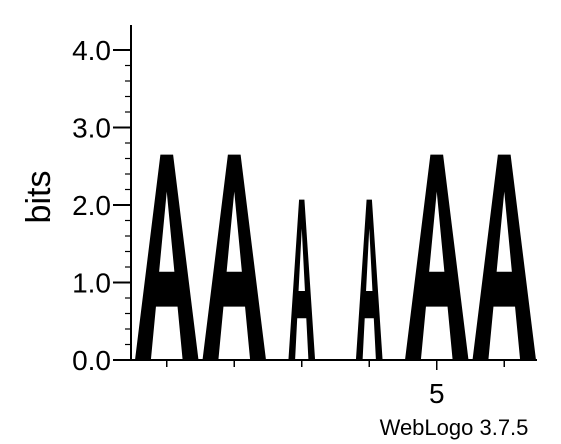  What do you see at coordinates (91, 283) in the screenshot?
I see `y-tick-label: 1.0` at bounding box center [91, 283].